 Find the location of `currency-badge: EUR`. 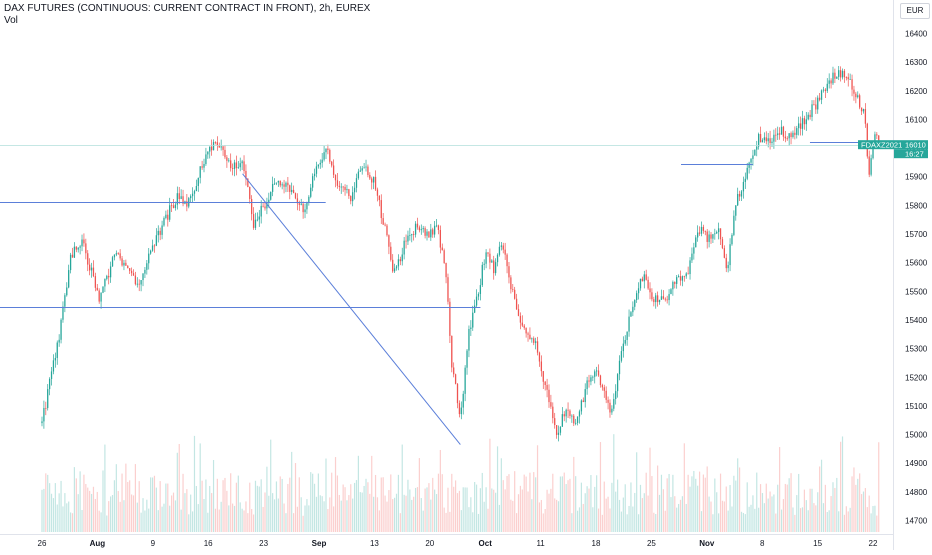

currency-badge: EUR is located at coordinates (915, 11).